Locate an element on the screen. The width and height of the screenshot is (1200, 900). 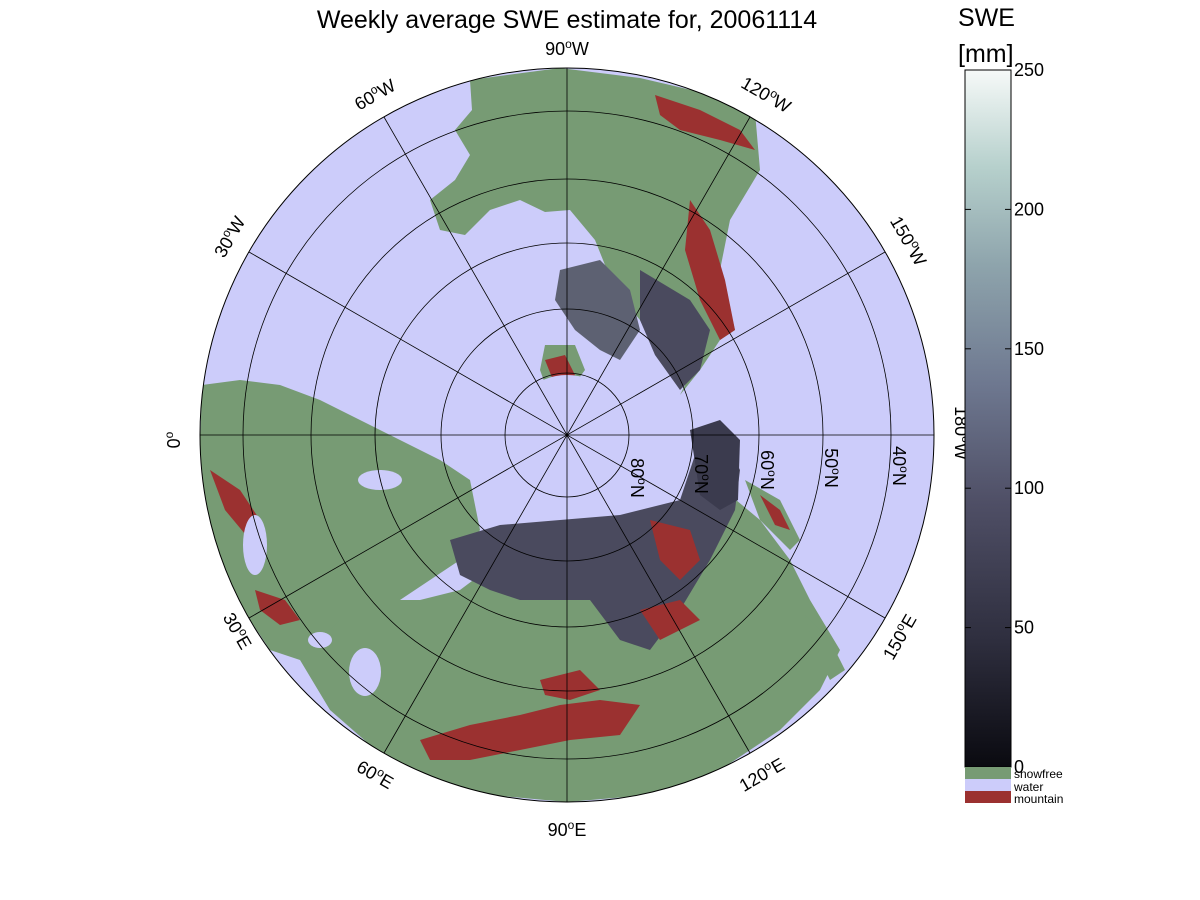
legend-swatch-water is located at coordinates (988, 785).